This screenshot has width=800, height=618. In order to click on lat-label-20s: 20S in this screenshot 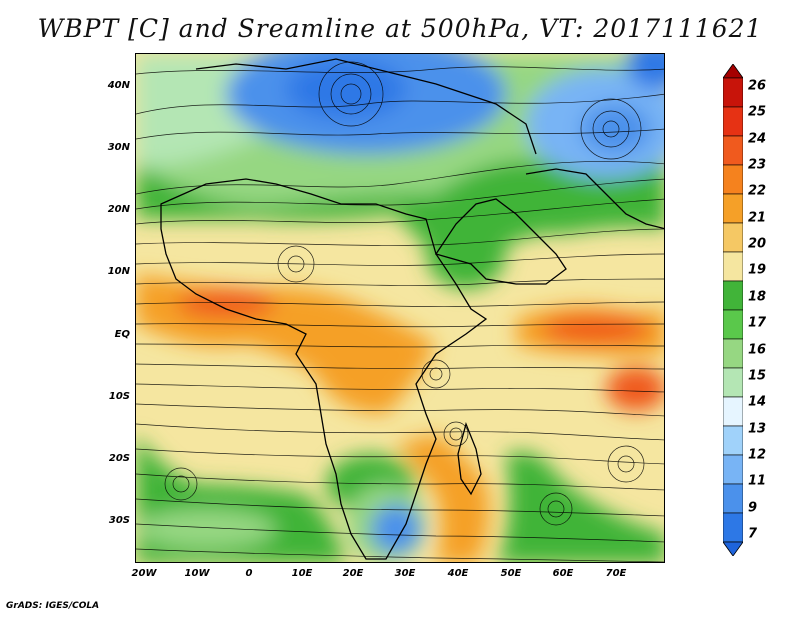, I will do `click(119, 458)`.